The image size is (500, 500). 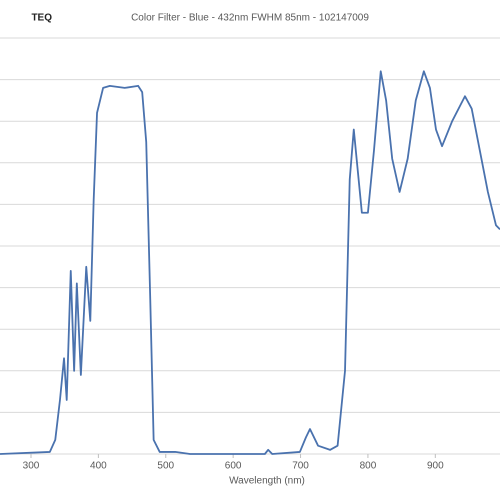 What do you see at coordinates (165, 466) in the screenshot?
I see `x-tick-label: 500` at bounding box center [165, 466].